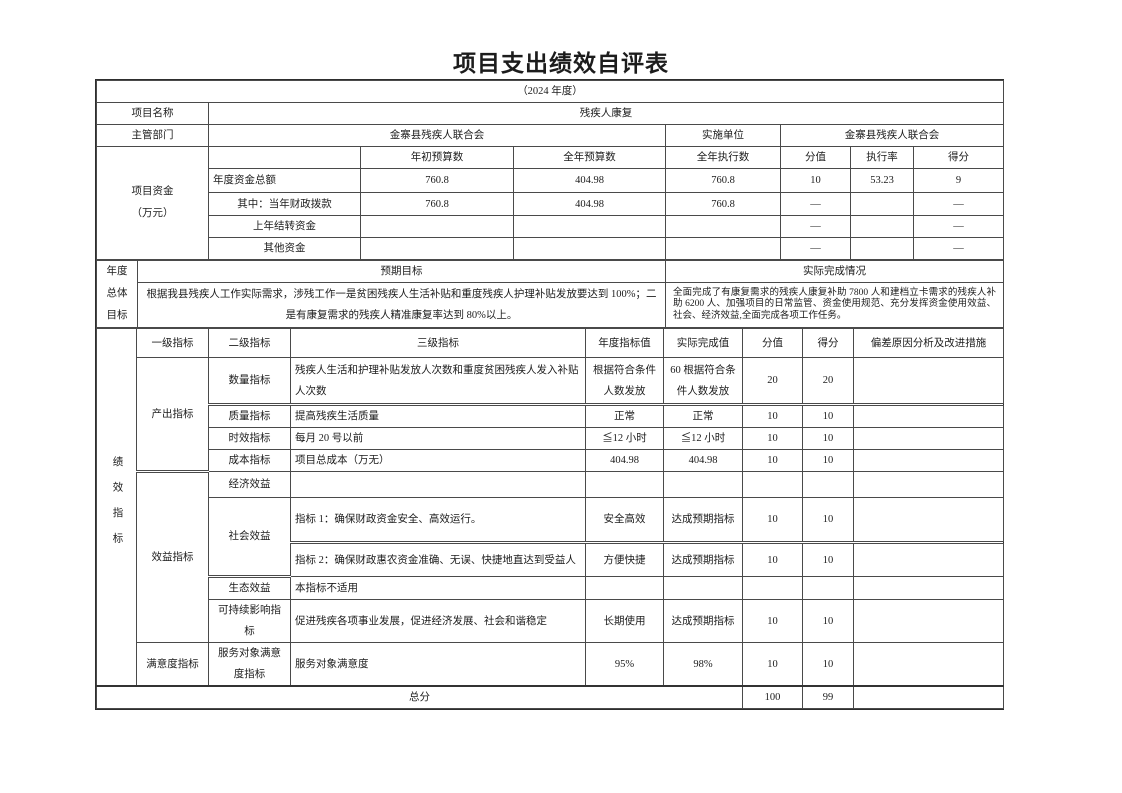 This screenshot has width=1122, height=793. What do you see at coordinates (550, 91) in the screenshot?
I see `year-cell: （2024 年度）` at bounding box center [550, 91].